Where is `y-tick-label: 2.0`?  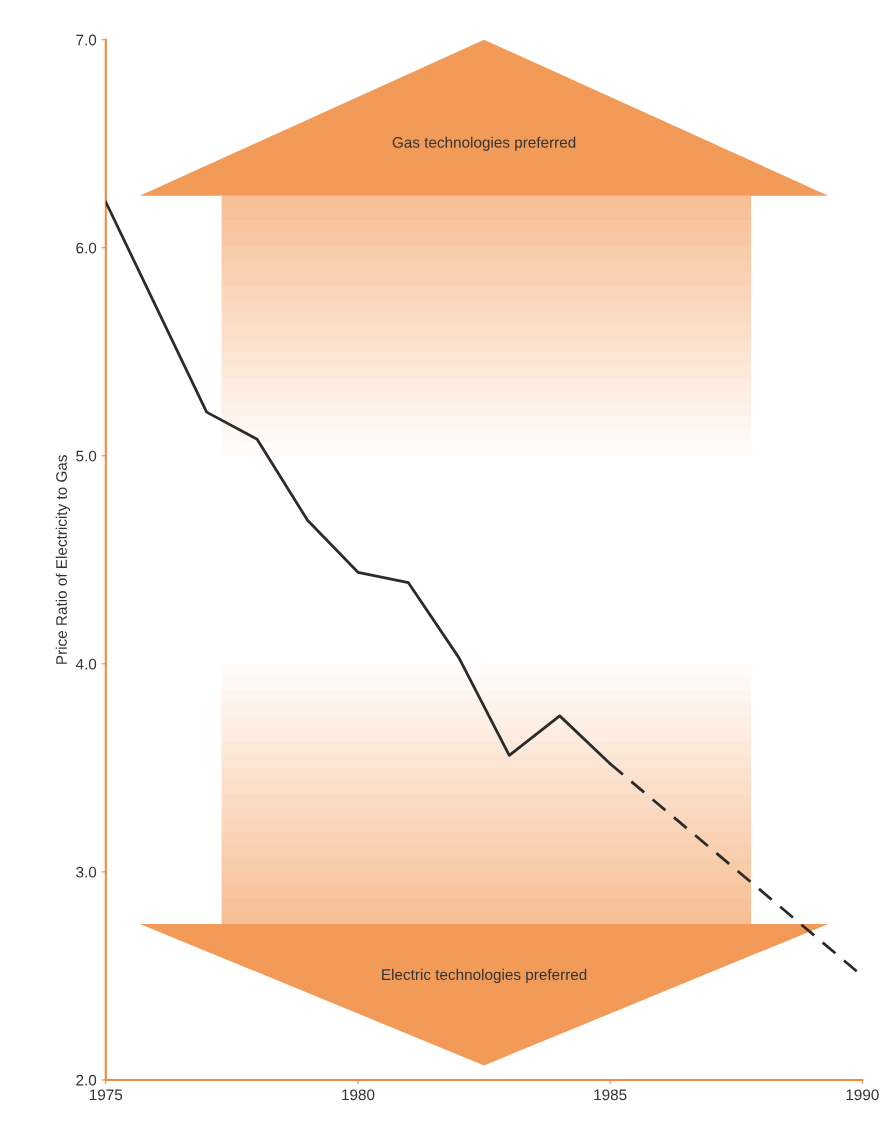
y-tick-label: 2.0 is located at coordinates (86, 1080).